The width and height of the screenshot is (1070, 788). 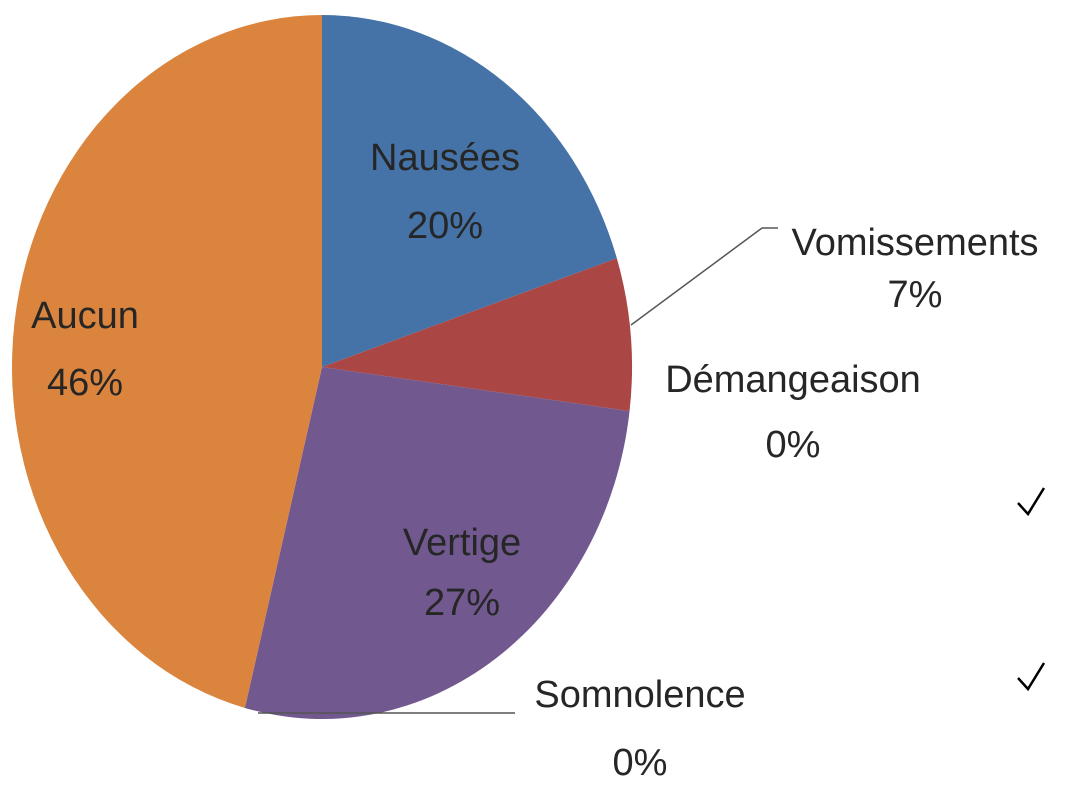 I want to click on slice-label: Aucun, so click(x=85, y=316).